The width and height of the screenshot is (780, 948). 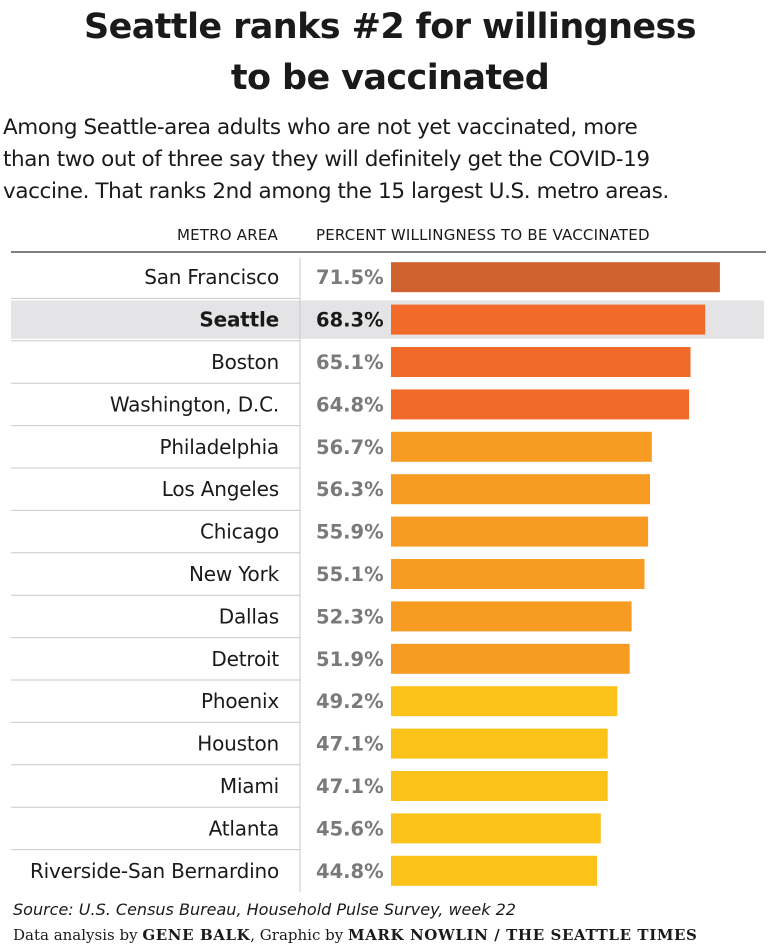 What do you see at coordinates (249, 786) in the screenshot?
I see `category-label-miami: Miami` at bounding box center [249, 786].